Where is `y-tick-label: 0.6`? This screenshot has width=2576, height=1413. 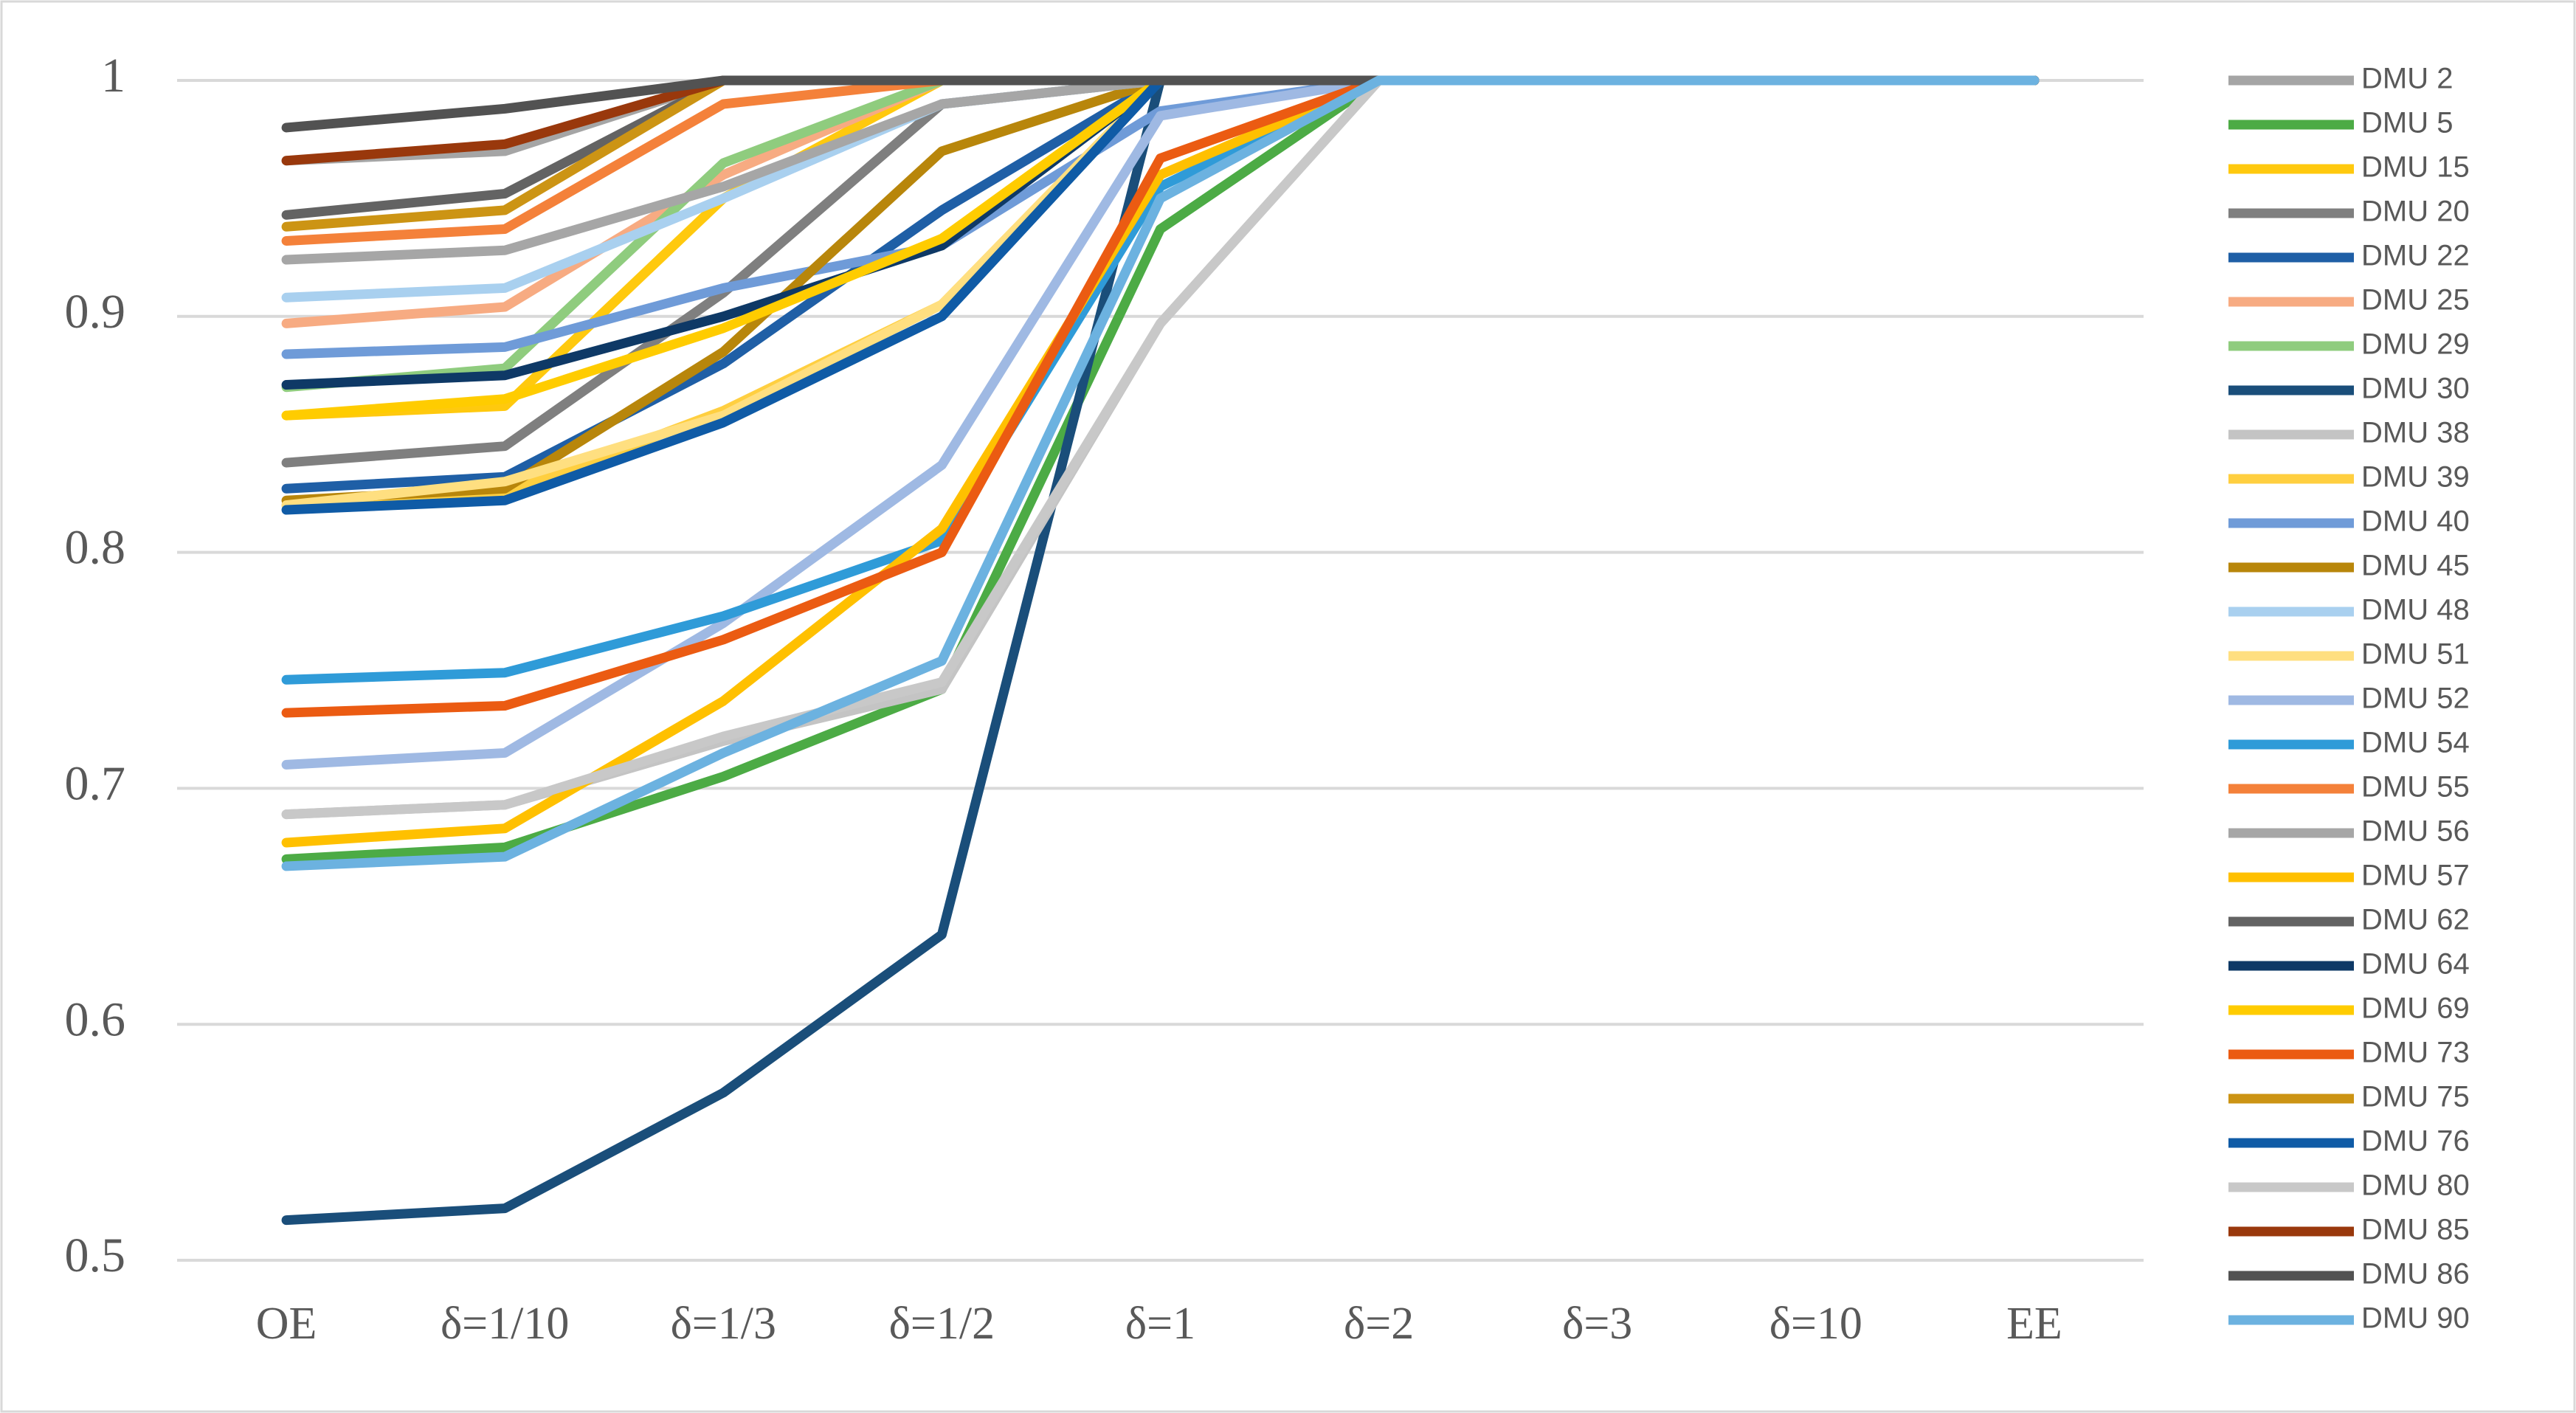
y-tick-label: 0.6 is located at coordinates (96, 1019).